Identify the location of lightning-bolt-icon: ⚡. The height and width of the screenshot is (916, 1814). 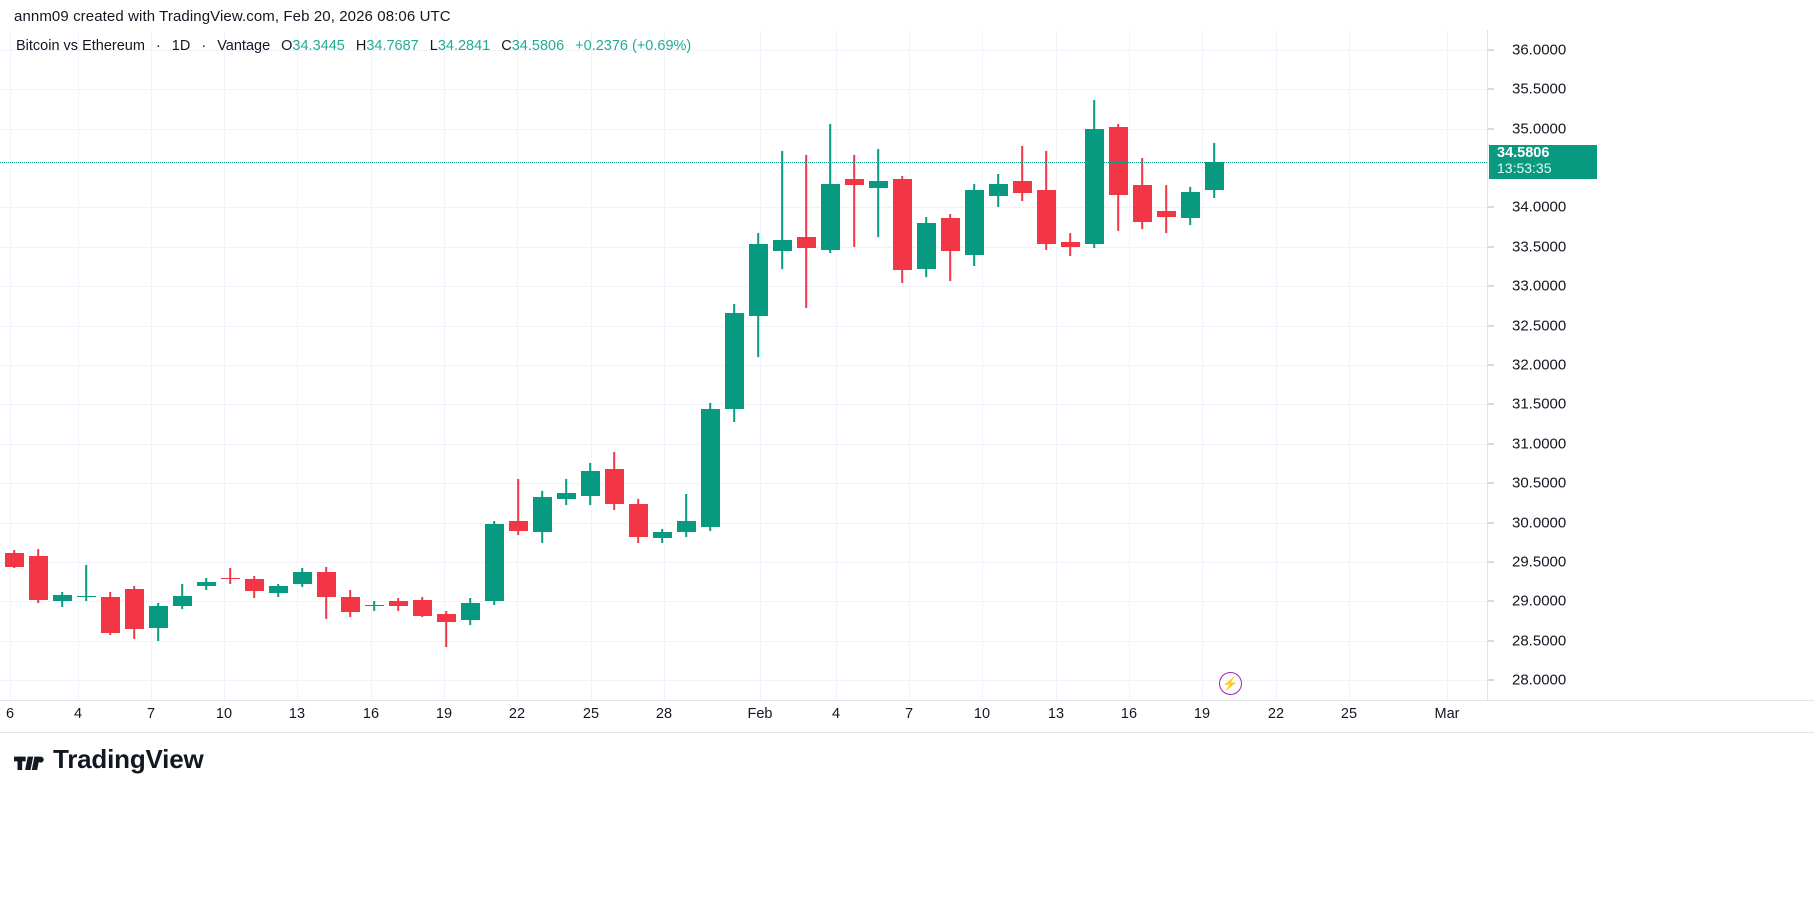
(1230, 683).